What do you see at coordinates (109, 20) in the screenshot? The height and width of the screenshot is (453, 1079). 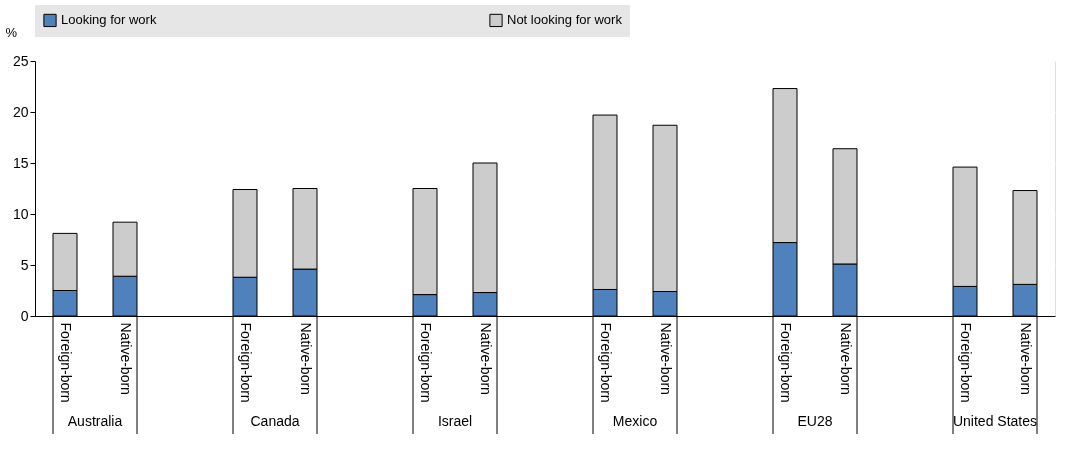 I see `legend-label: Looking for work` at bounding box center [109, 20].